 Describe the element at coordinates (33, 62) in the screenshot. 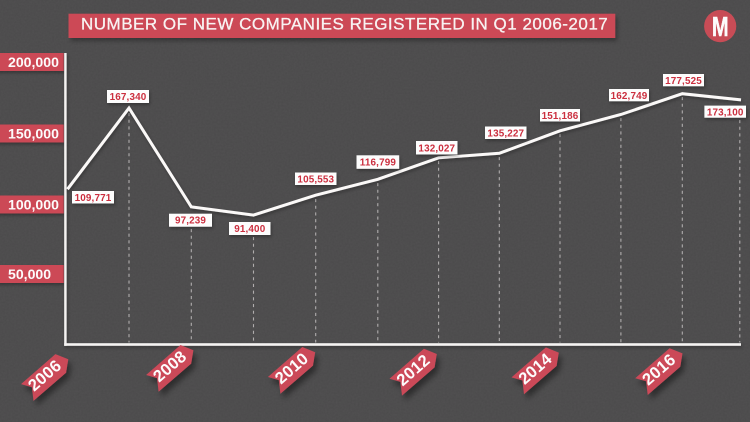

I see `svg-text: 200,000` at that location.